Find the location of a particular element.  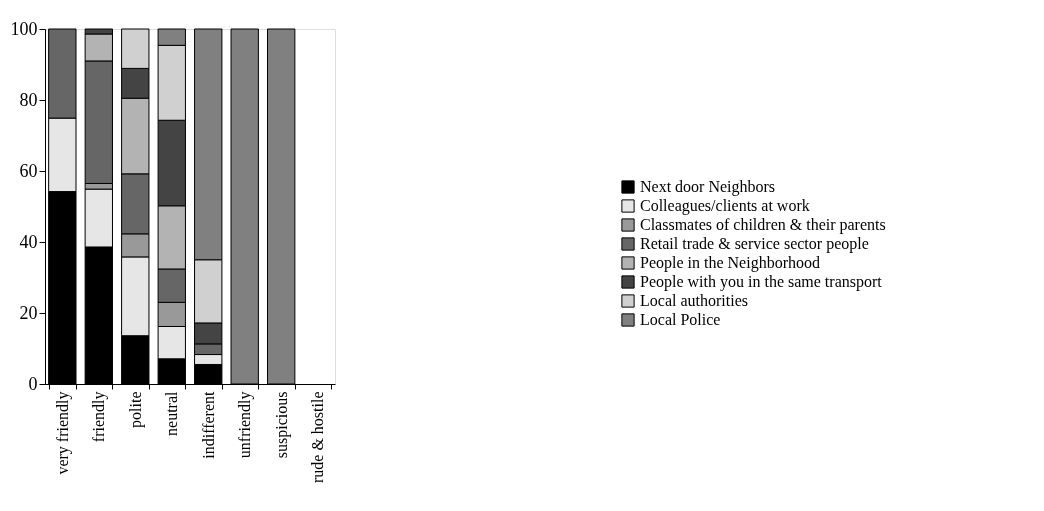

y-tick-label: 0 is located at coordinates (33, 383).